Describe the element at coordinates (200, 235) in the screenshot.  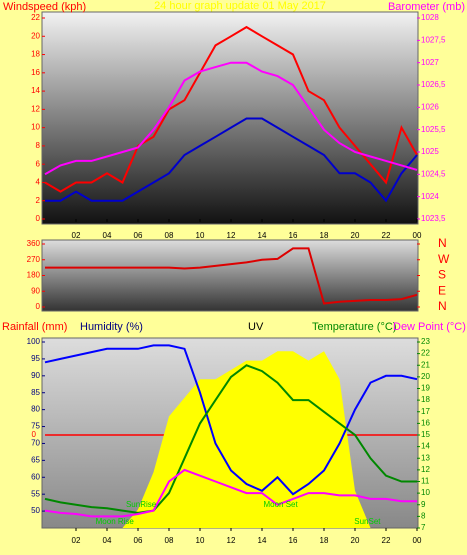
I see `x-tick-label: 10` at that location.